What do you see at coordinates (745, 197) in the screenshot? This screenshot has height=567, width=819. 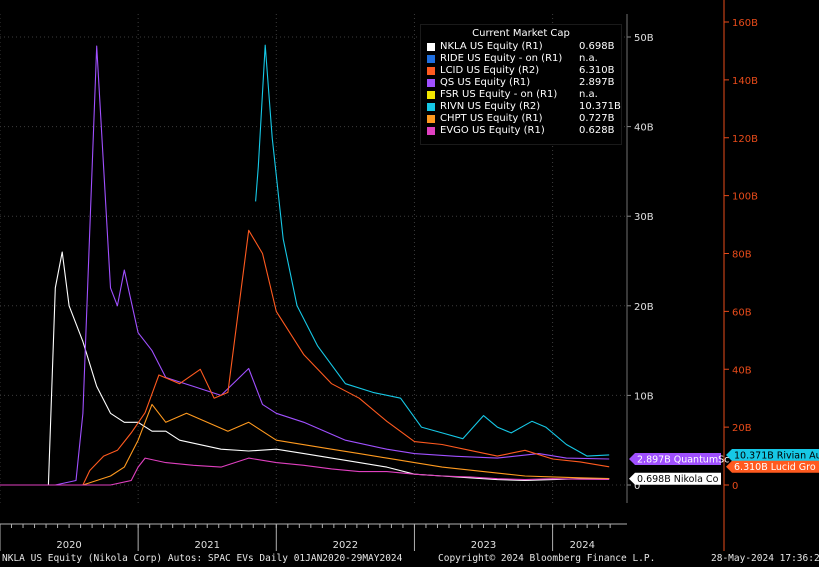 I see `y-right-tick-label: 100B` at bounding box center [745, 197].